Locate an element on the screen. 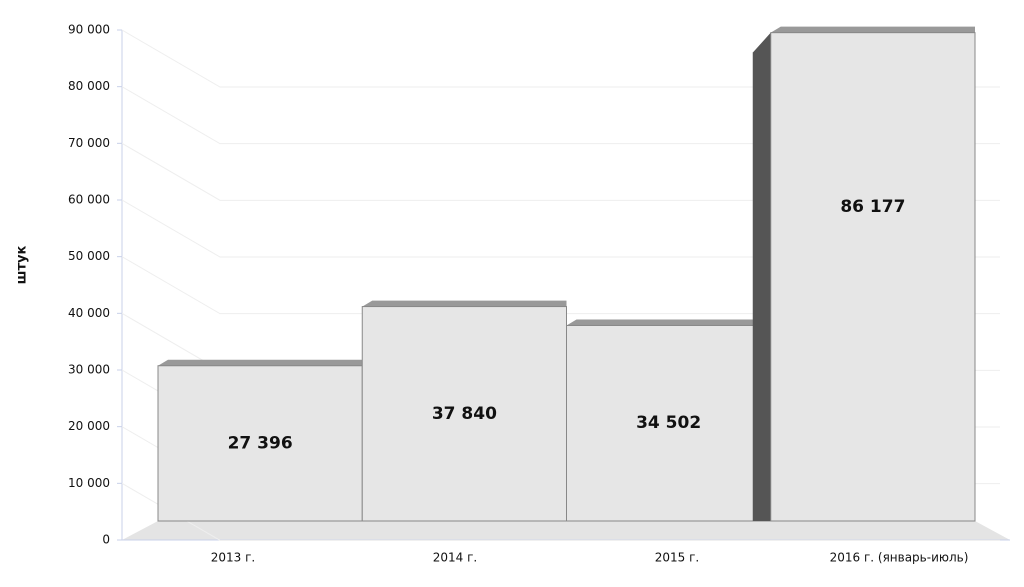 The height and width of the screenshot is (587, 1024). x-tick-label: 2016 г. (январь-июль) is located at coordinates (899, 558).